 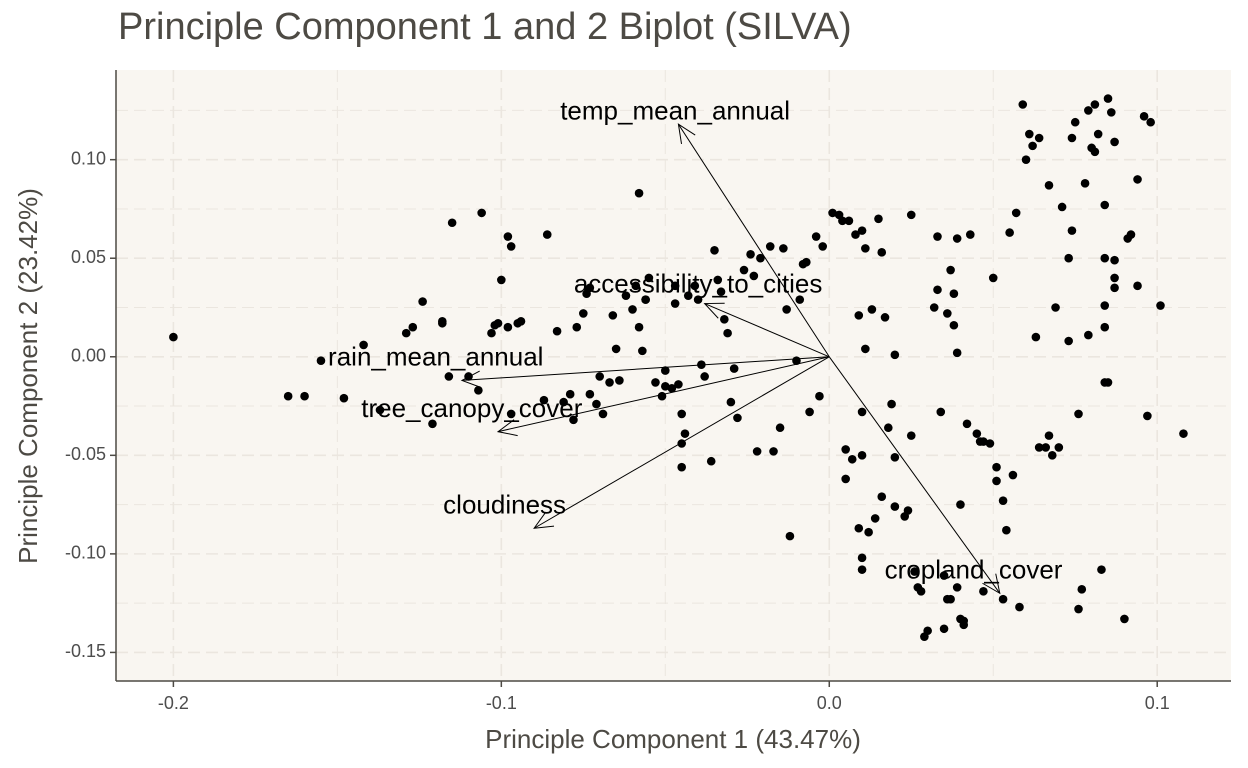 I want to click on loading-arrow-accessibility-to-cities, so click(x=767, y=330).